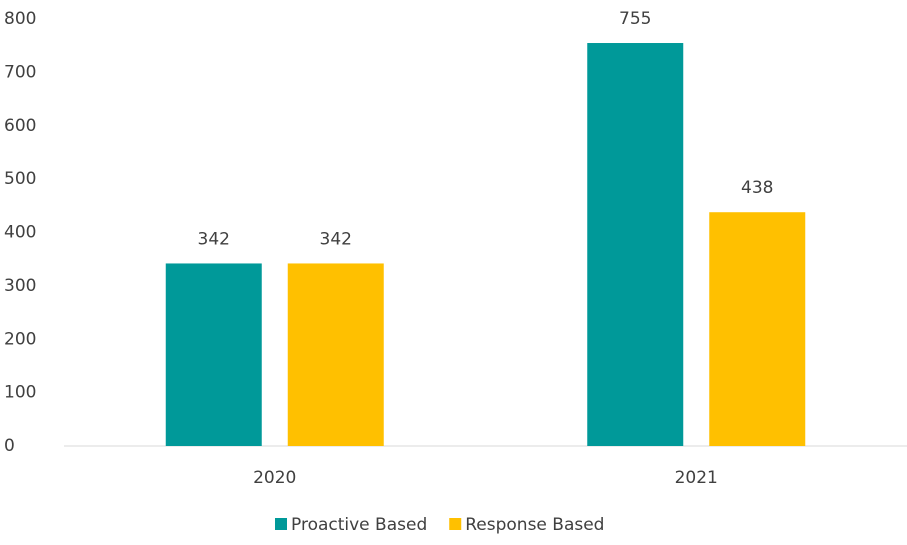 This screenshot has height=545, width=907. What do you see at coordinates (359, 525) in the screenshot?
I see `legend-label: Proactive Based` at bounding box center [359, 525].